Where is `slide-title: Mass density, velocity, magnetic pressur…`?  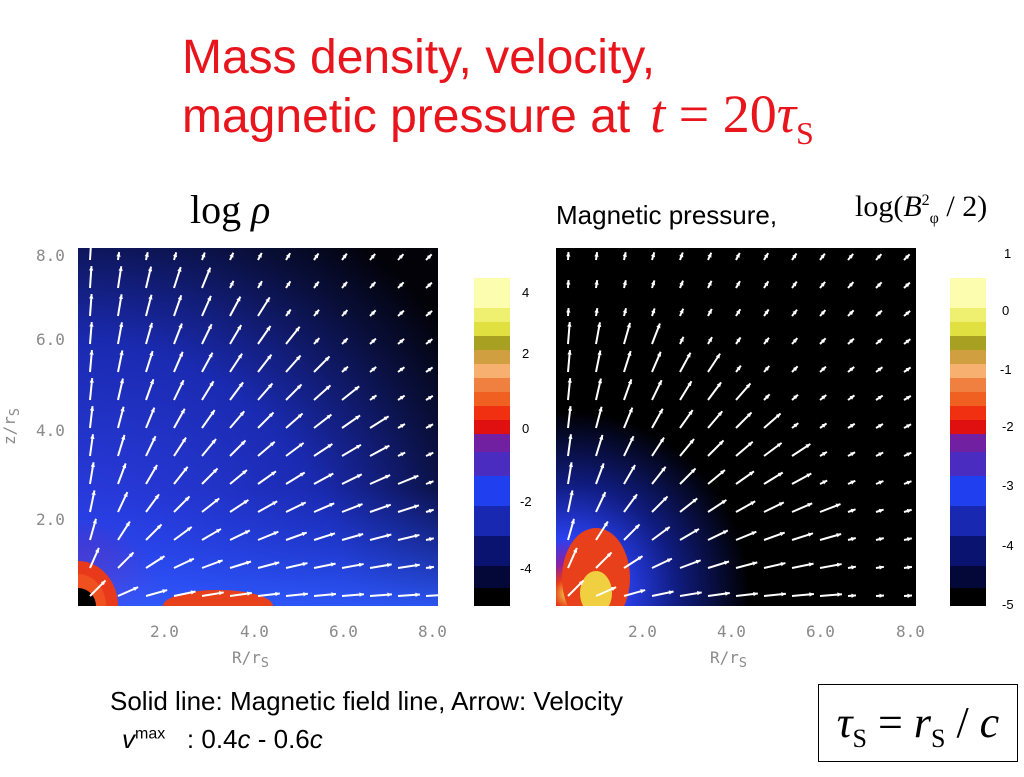
slide-title: Mass density, velocity, magnetic pressur… is located at coordinates (498, 95).